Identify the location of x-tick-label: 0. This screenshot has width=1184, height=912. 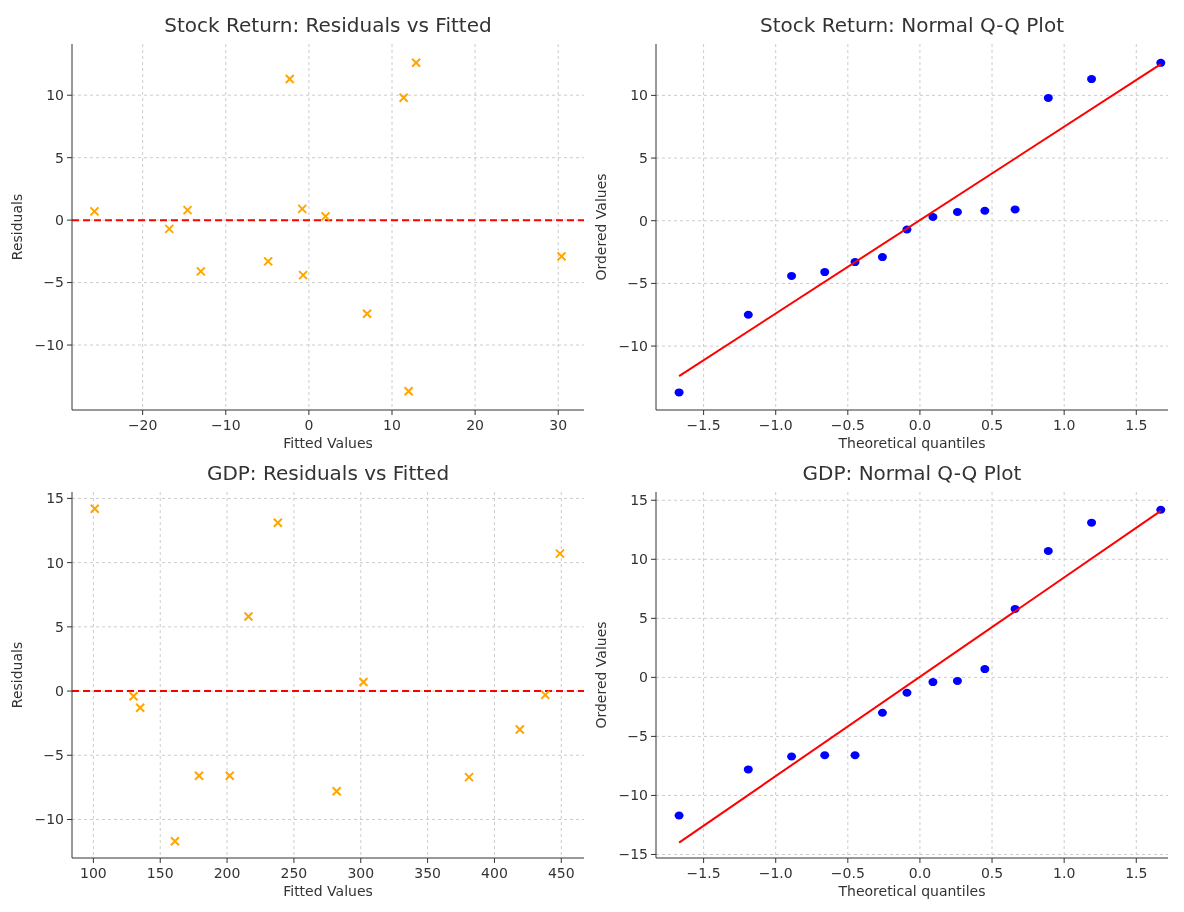
(309, 425).